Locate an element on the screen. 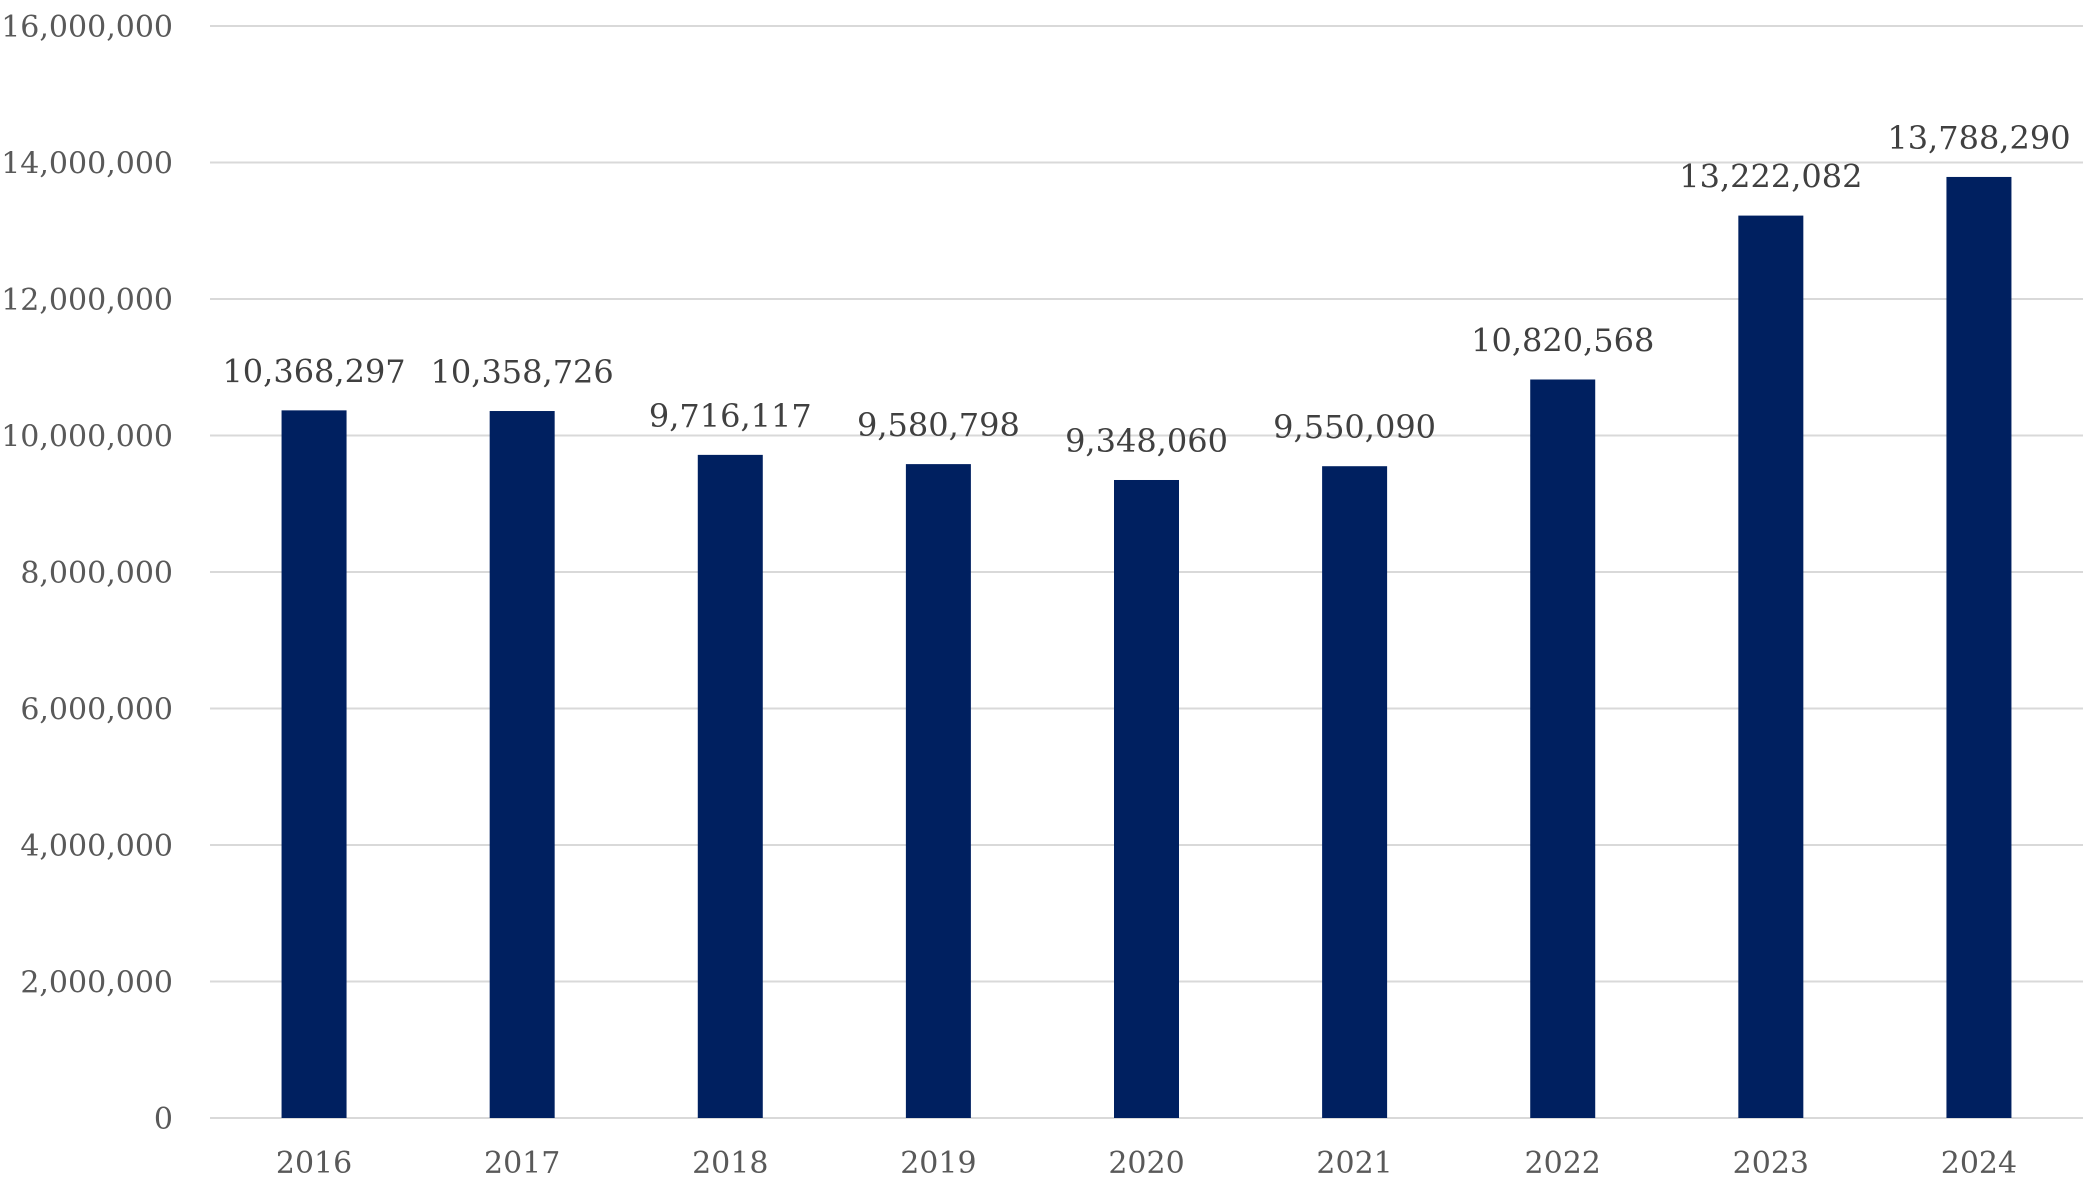 The height and width of the screenshot is (1187, 2083). bar-2023 is located at coordinates (1771, 667).